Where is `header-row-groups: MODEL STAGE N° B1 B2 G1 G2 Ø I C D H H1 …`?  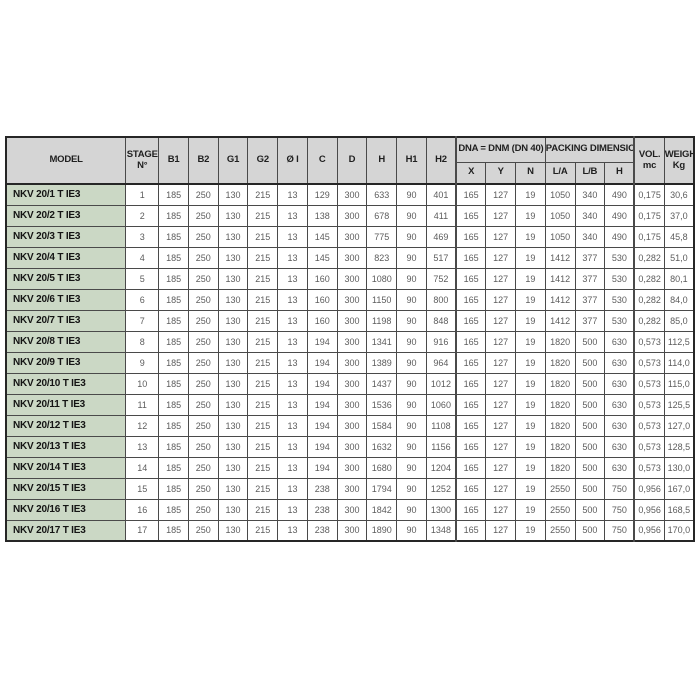
header-row-groups: MODEL STAGE N° B1 B2 G1 G2 Ø I C D H H1 … is located at coordinates (350, 160).